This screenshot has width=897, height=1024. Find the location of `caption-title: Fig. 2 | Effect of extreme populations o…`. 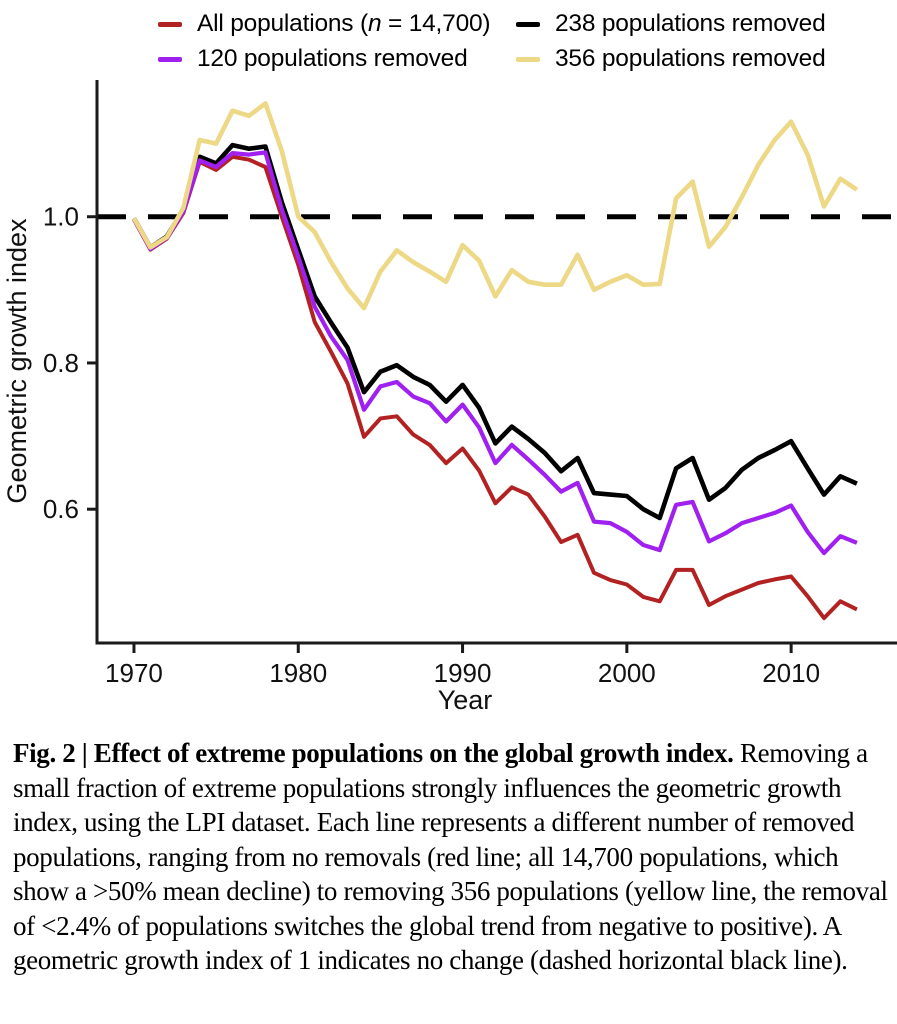

caption-title: Fig. 2 | Effect of extreme populations o… is located at coordinates (373, 753).